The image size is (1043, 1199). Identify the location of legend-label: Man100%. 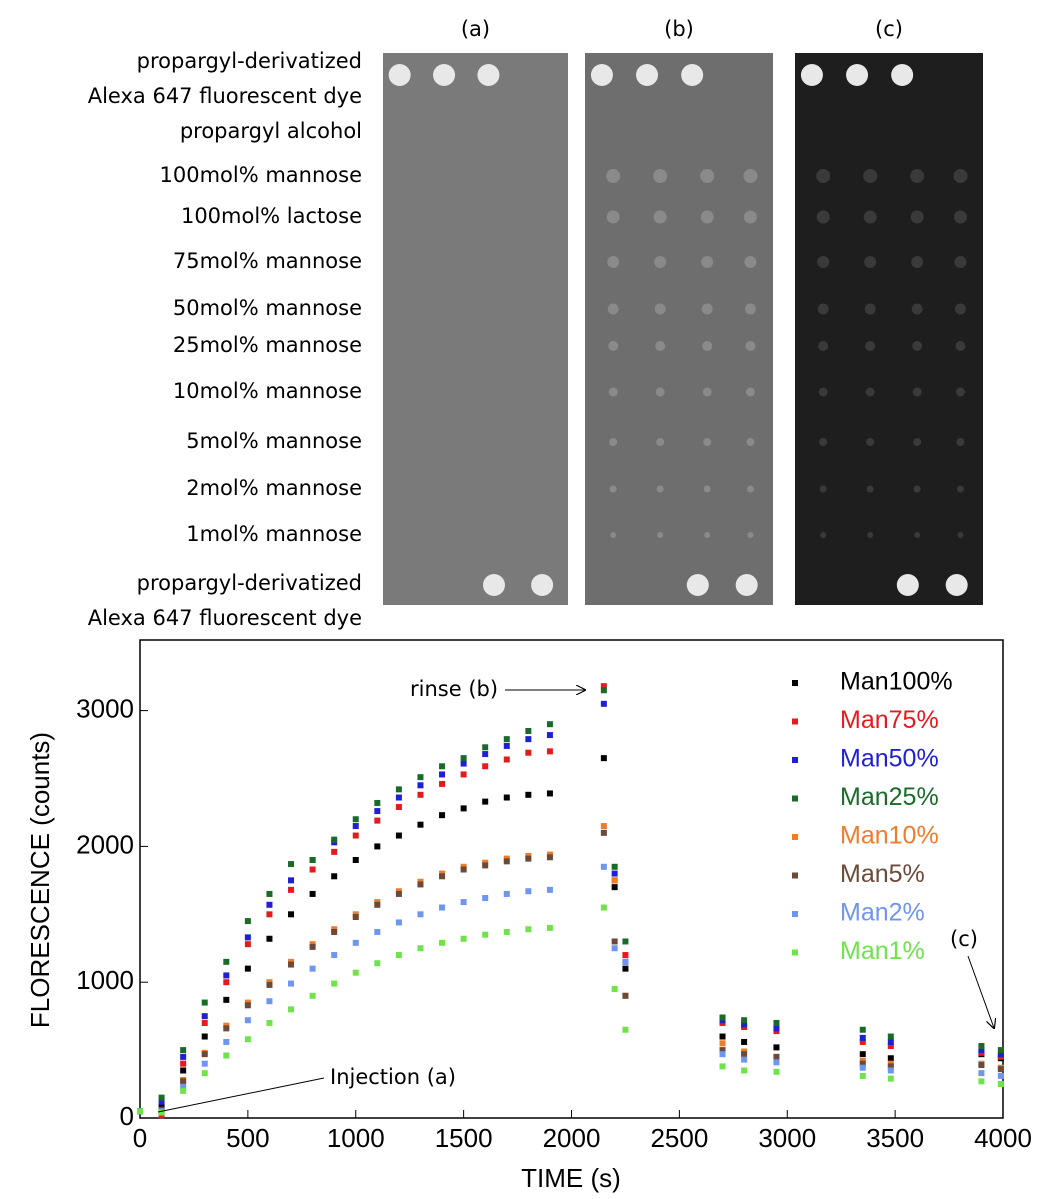
(896, 682).